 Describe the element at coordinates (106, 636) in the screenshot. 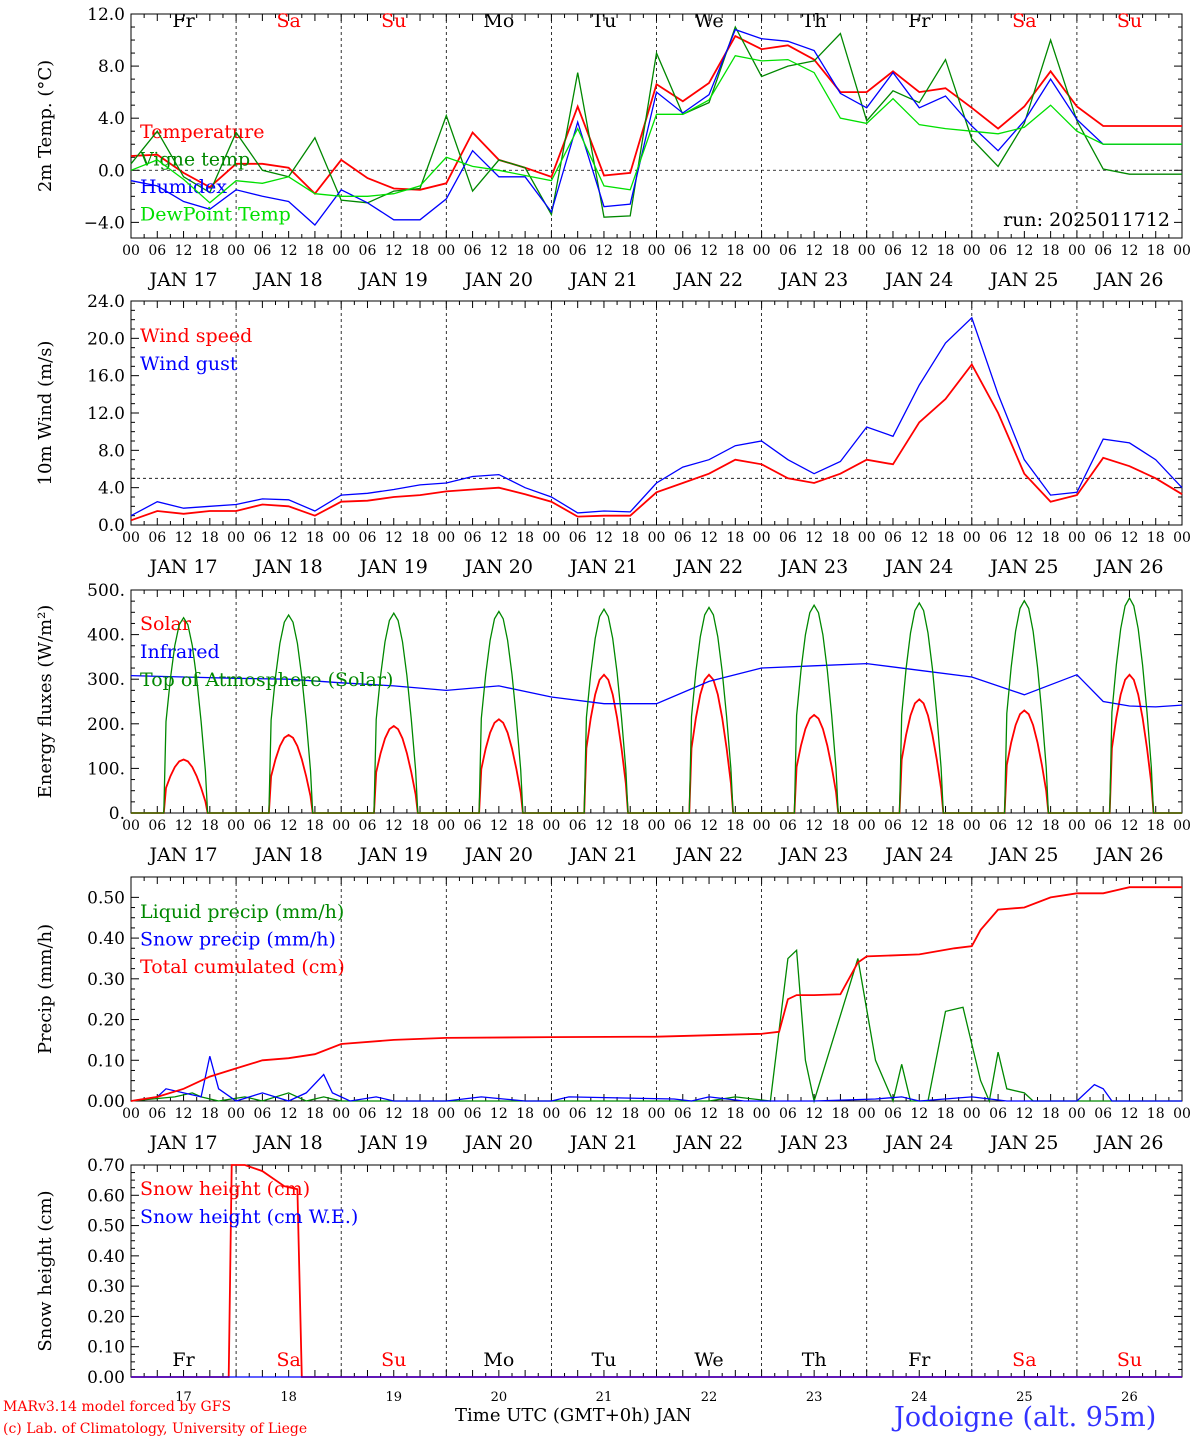

I see `y-tick-label: 400.` at that location.